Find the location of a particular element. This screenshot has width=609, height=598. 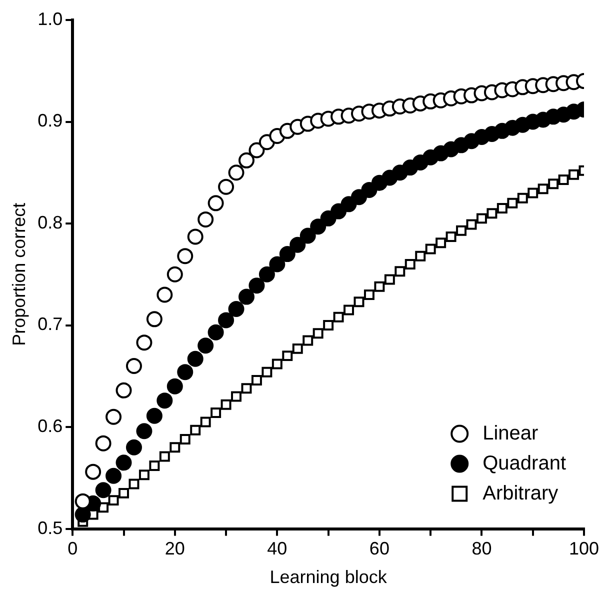

legend-label: Linear is located at coordinates (510, 433).